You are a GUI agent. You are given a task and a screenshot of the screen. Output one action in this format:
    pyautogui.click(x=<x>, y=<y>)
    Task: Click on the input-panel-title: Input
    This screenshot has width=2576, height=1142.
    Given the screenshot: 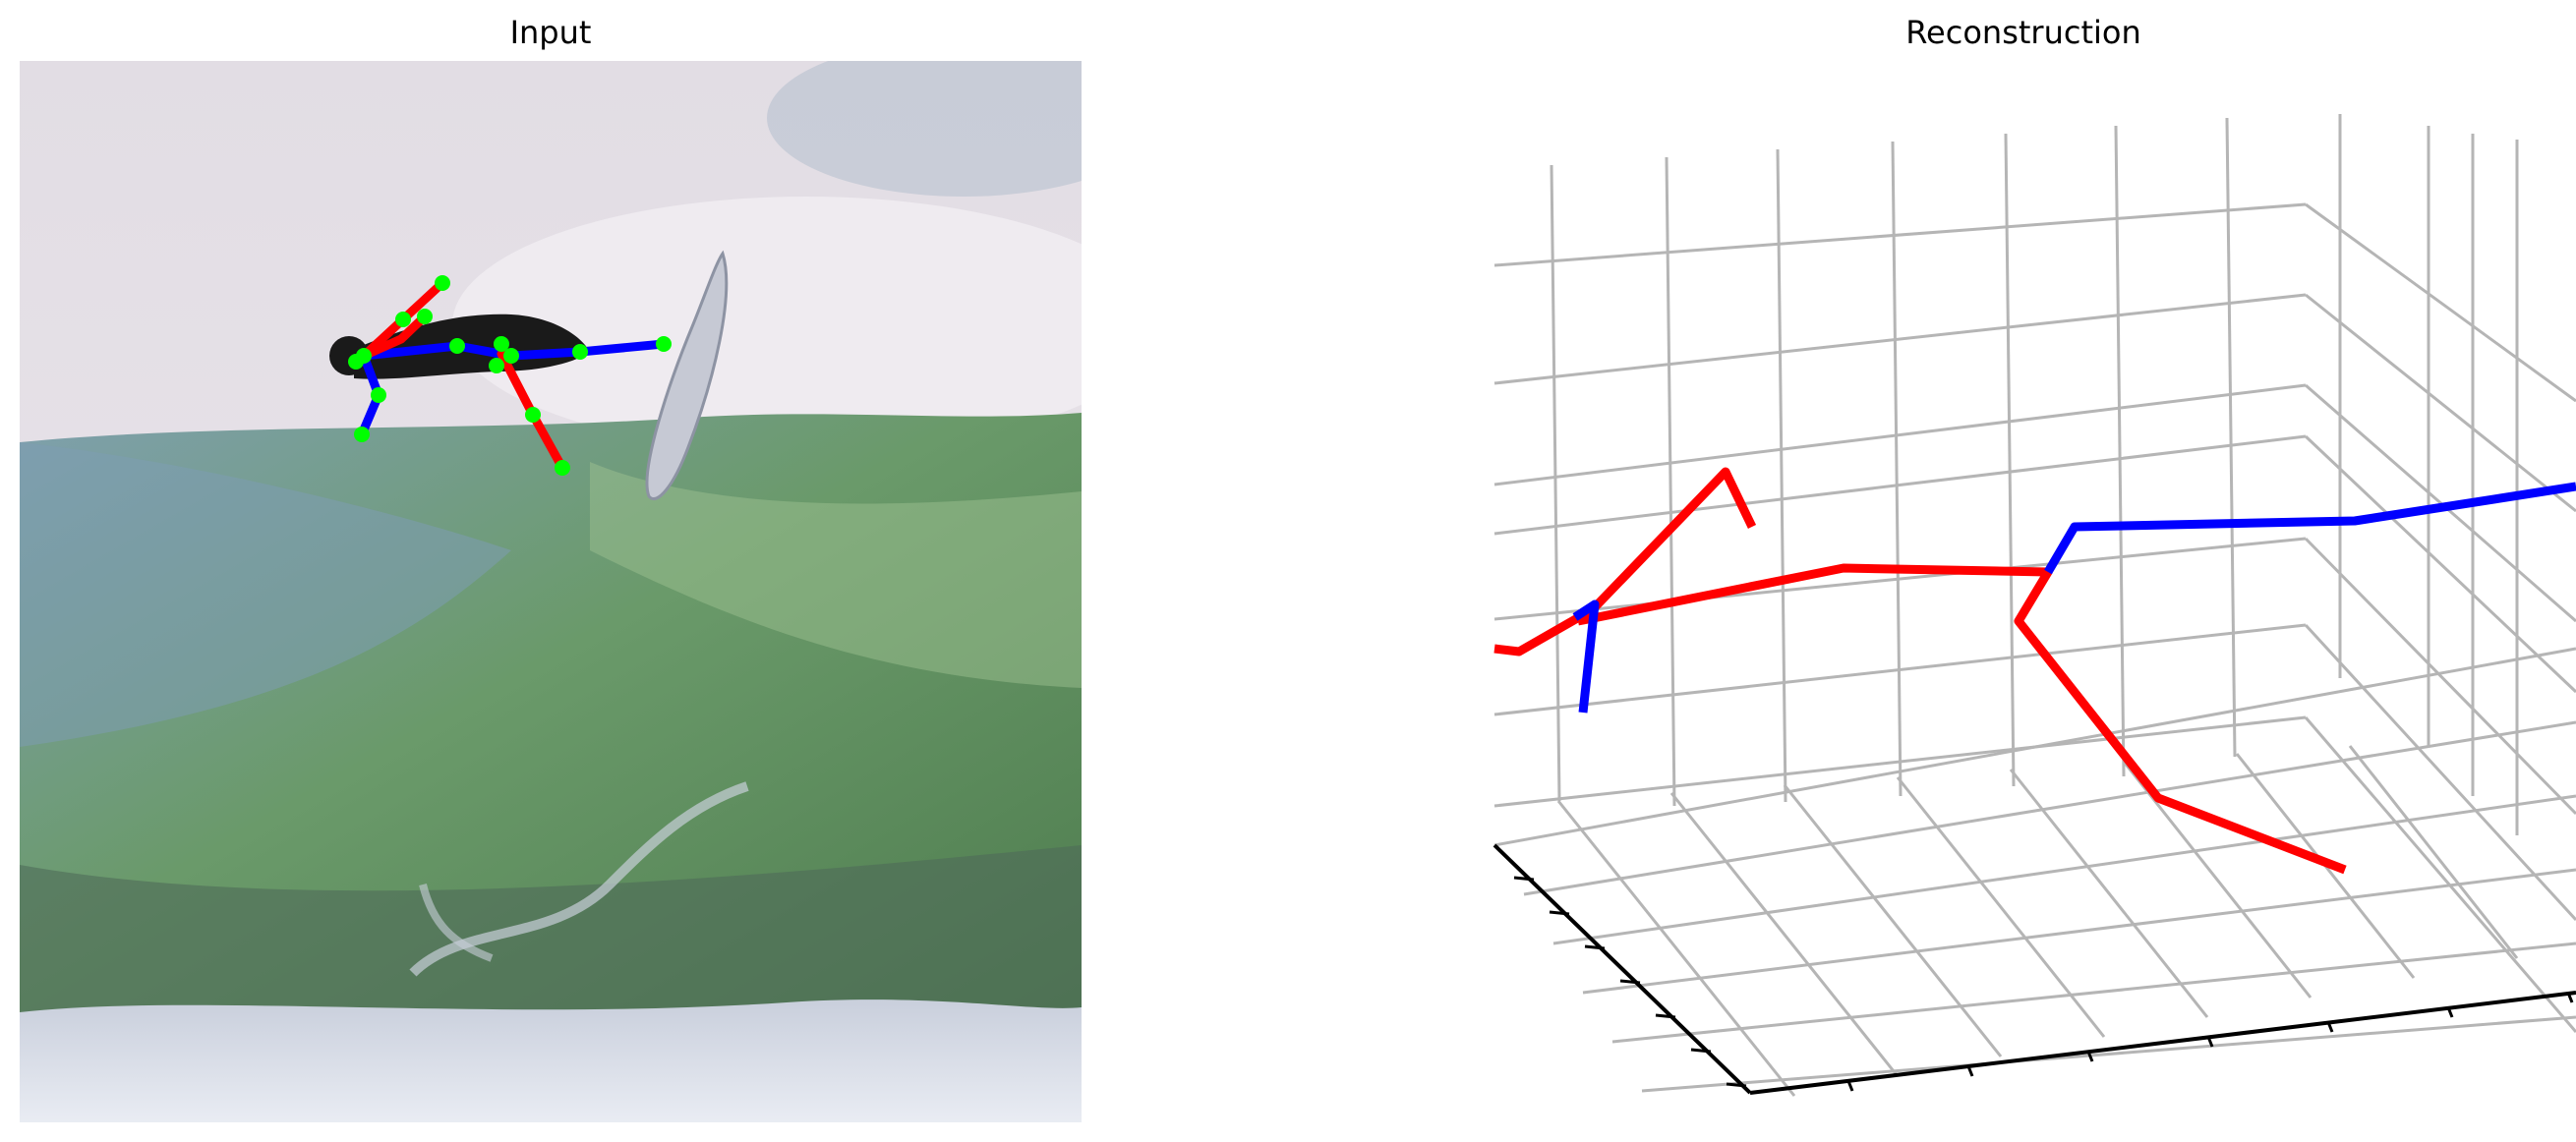 What is the action you would take?
    pyautogui.click(x=551, y=33)
    